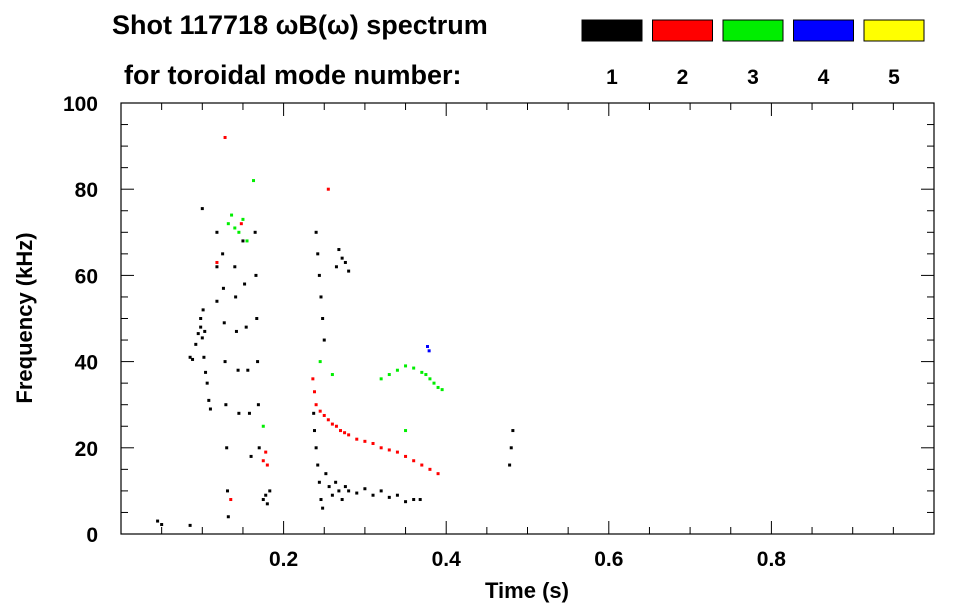 The height and width of the screenshot is (615, 963). I want to click on x-tick-label: 0.8, so click(772, 559).